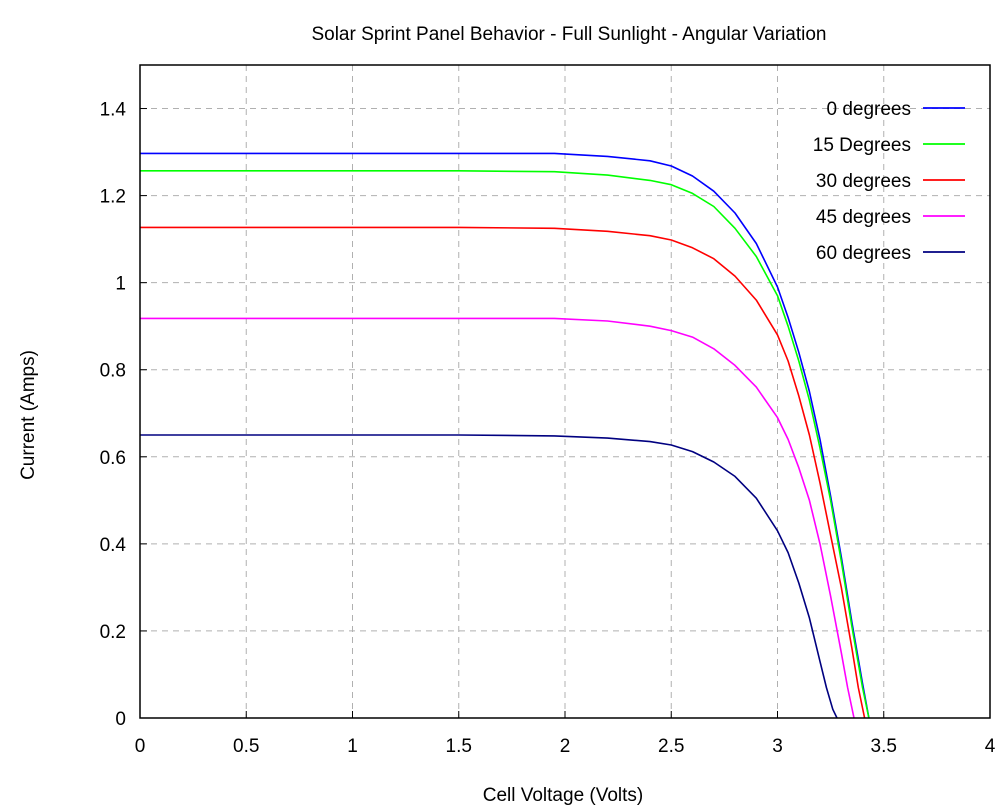  What do you see at coordinates (113, 458) in the screenshot?
I see `y-tick-label: 0.6` at bounding box center [113, 458].